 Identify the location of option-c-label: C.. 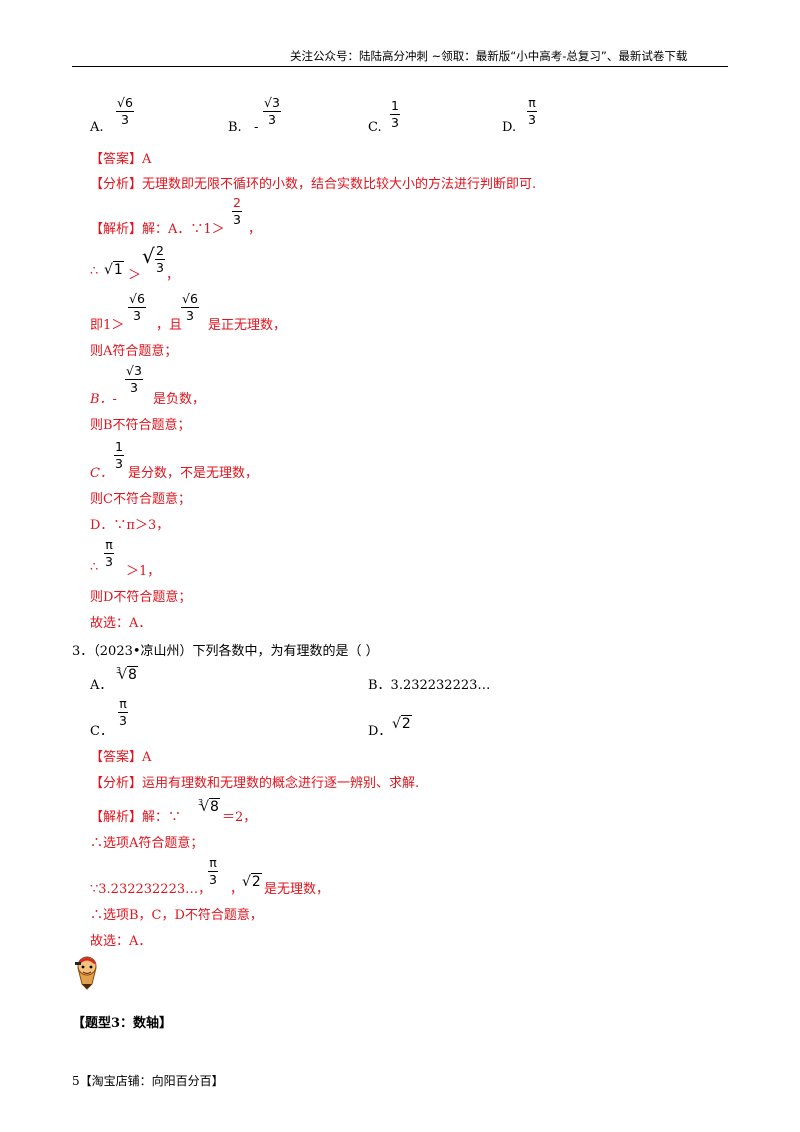
(375, 127).